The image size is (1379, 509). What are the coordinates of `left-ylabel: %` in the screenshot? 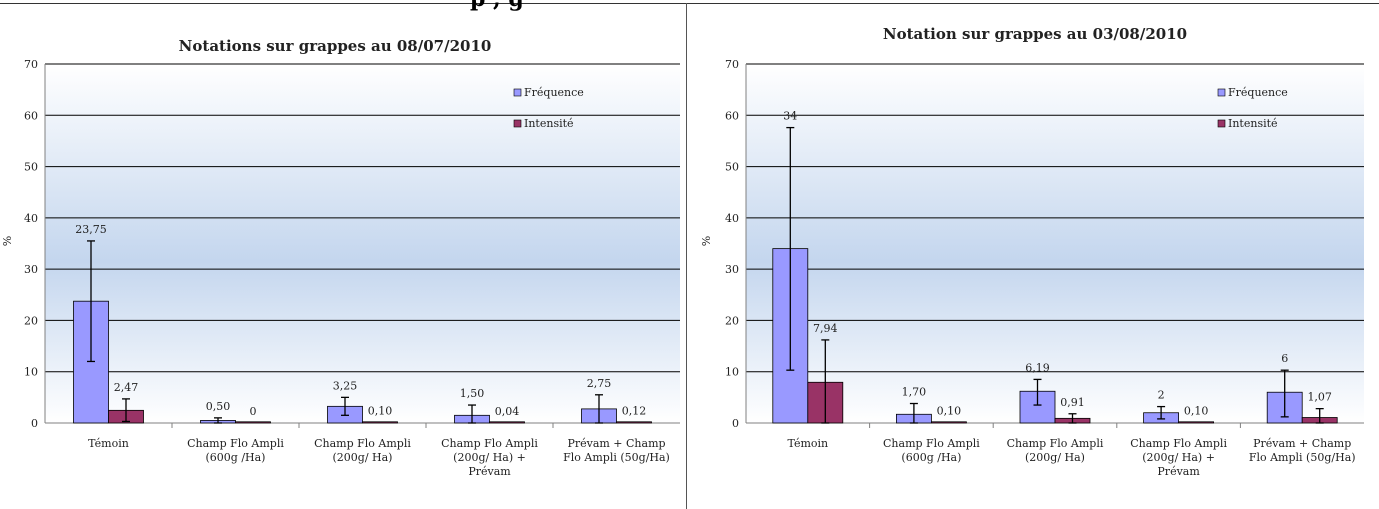 It's located at (7, 241).